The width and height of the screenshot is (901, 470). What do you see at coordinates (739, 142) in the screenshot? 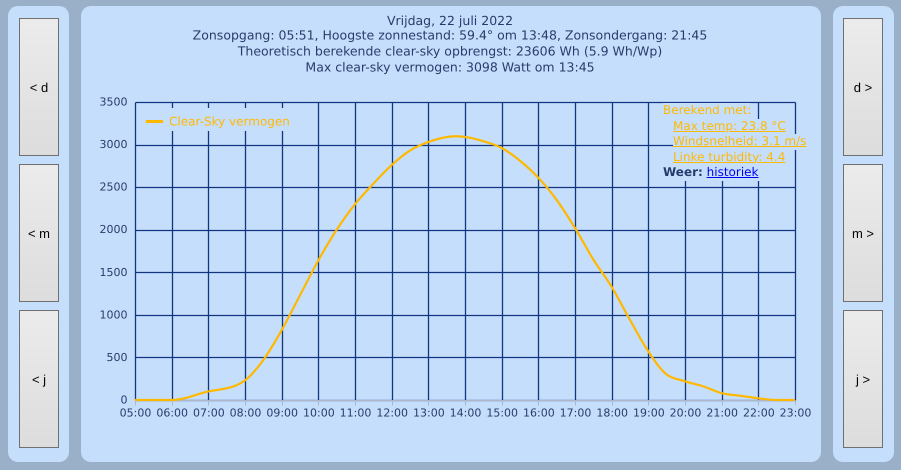
I see `annotation: Windsnelheid: 3.1 m/s` at bounding box center [739, 142].